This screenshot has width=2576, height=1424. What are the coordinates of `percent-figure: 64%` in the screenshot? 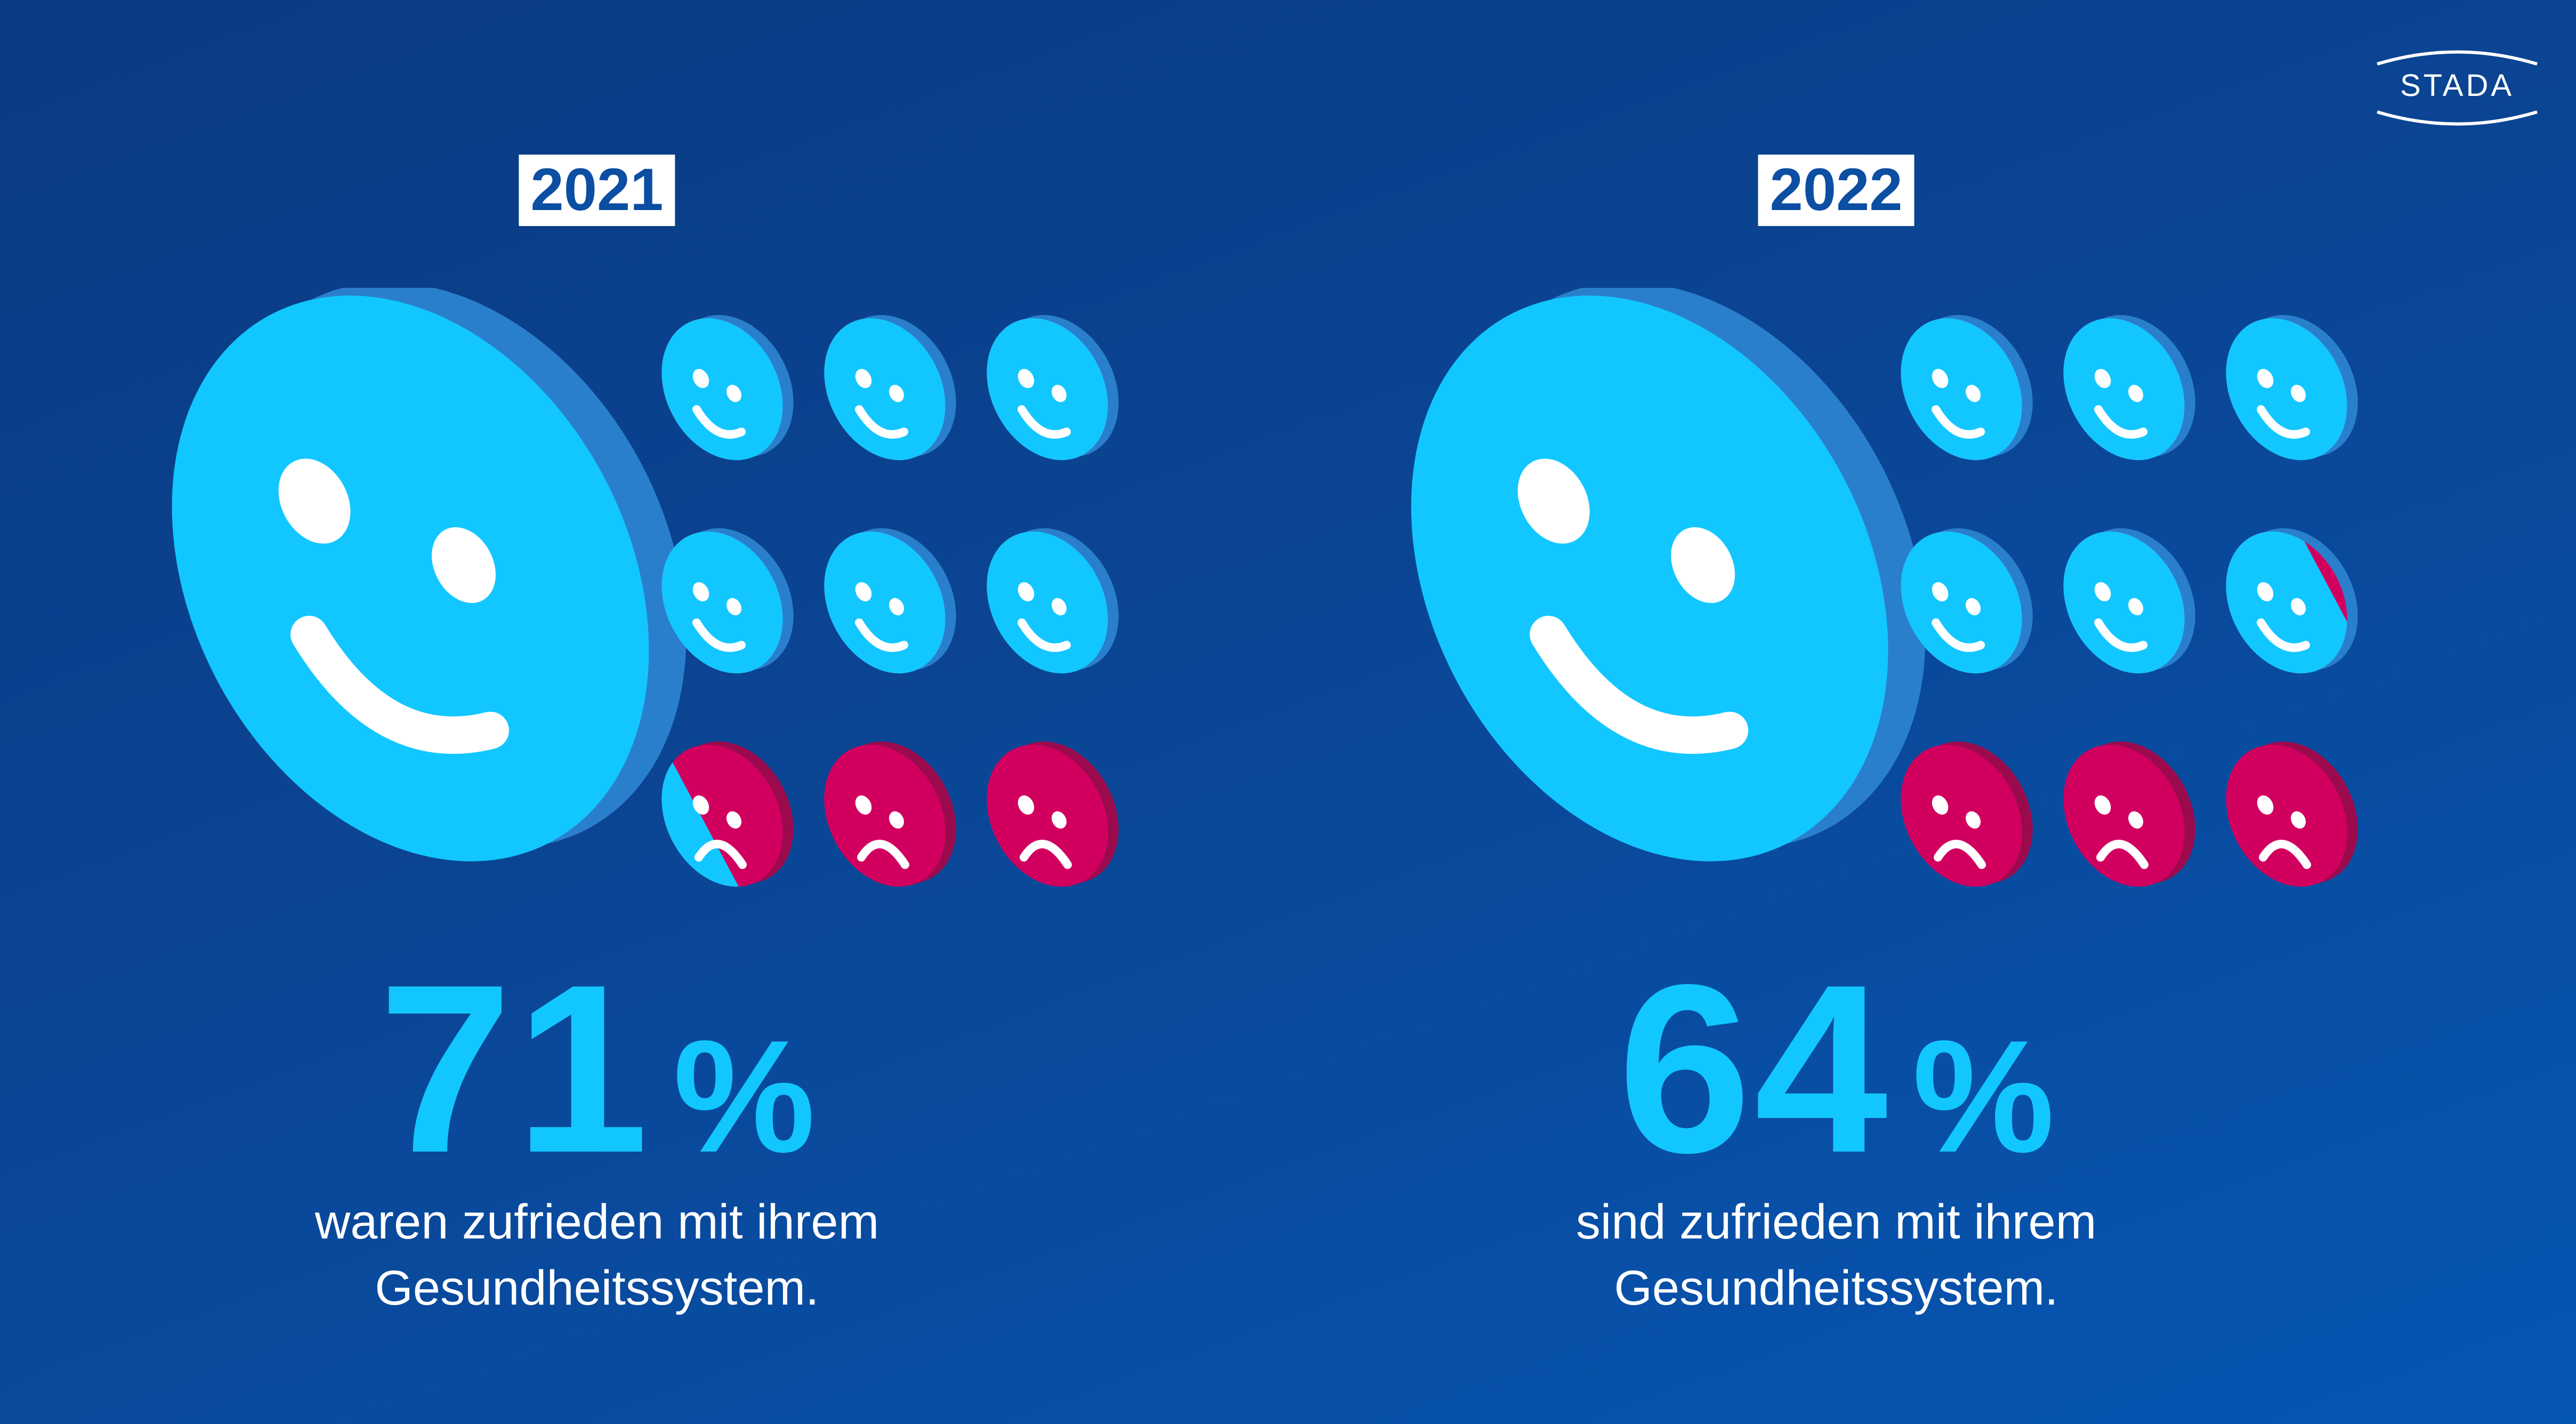 It's located at (1837, 1069).